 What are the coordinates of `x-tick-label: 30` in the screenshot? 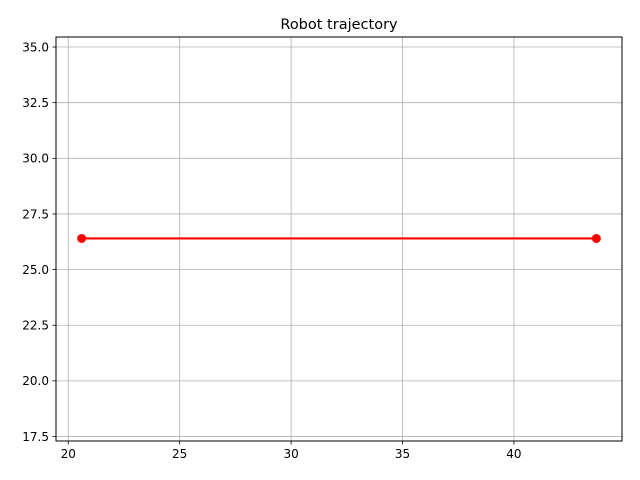 It's located at (290, 454).